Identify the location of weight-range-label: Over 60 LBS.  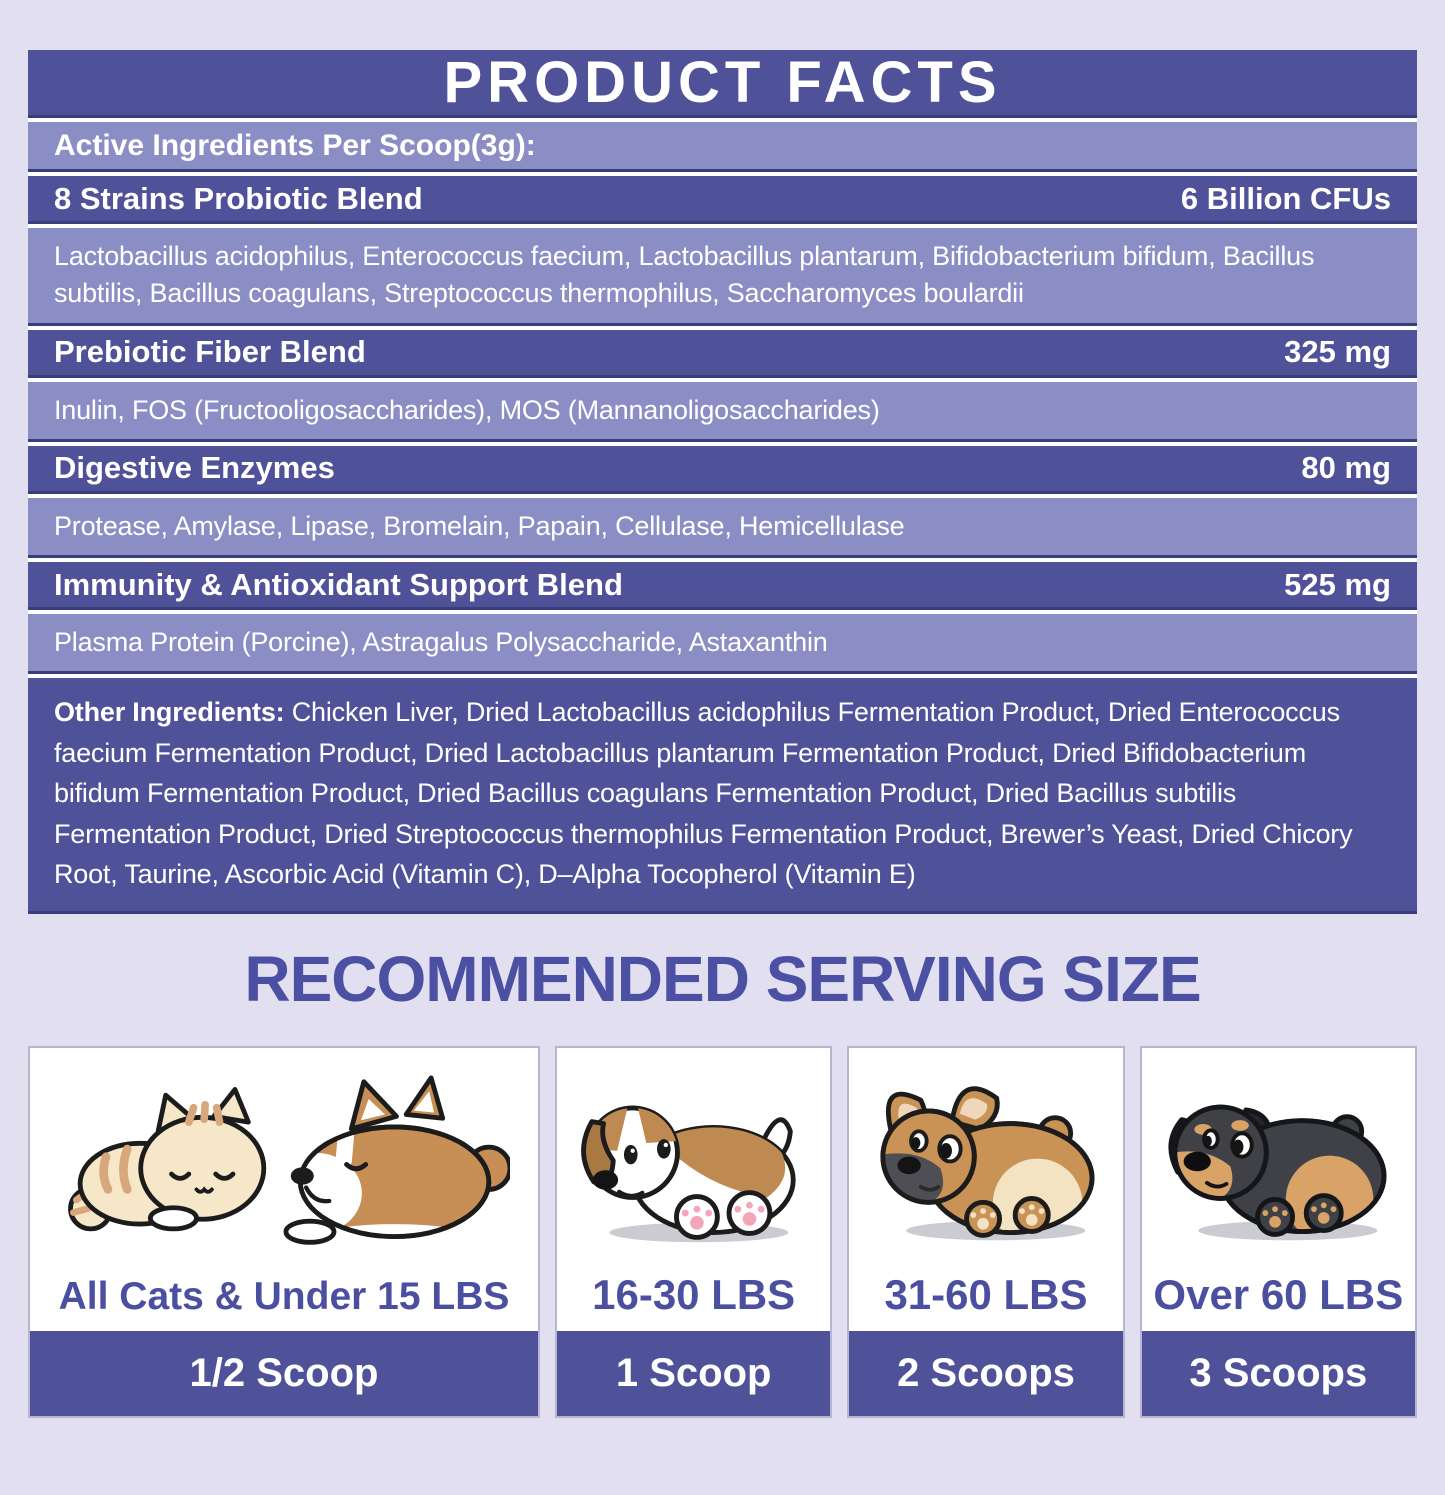
(1278, 1294).